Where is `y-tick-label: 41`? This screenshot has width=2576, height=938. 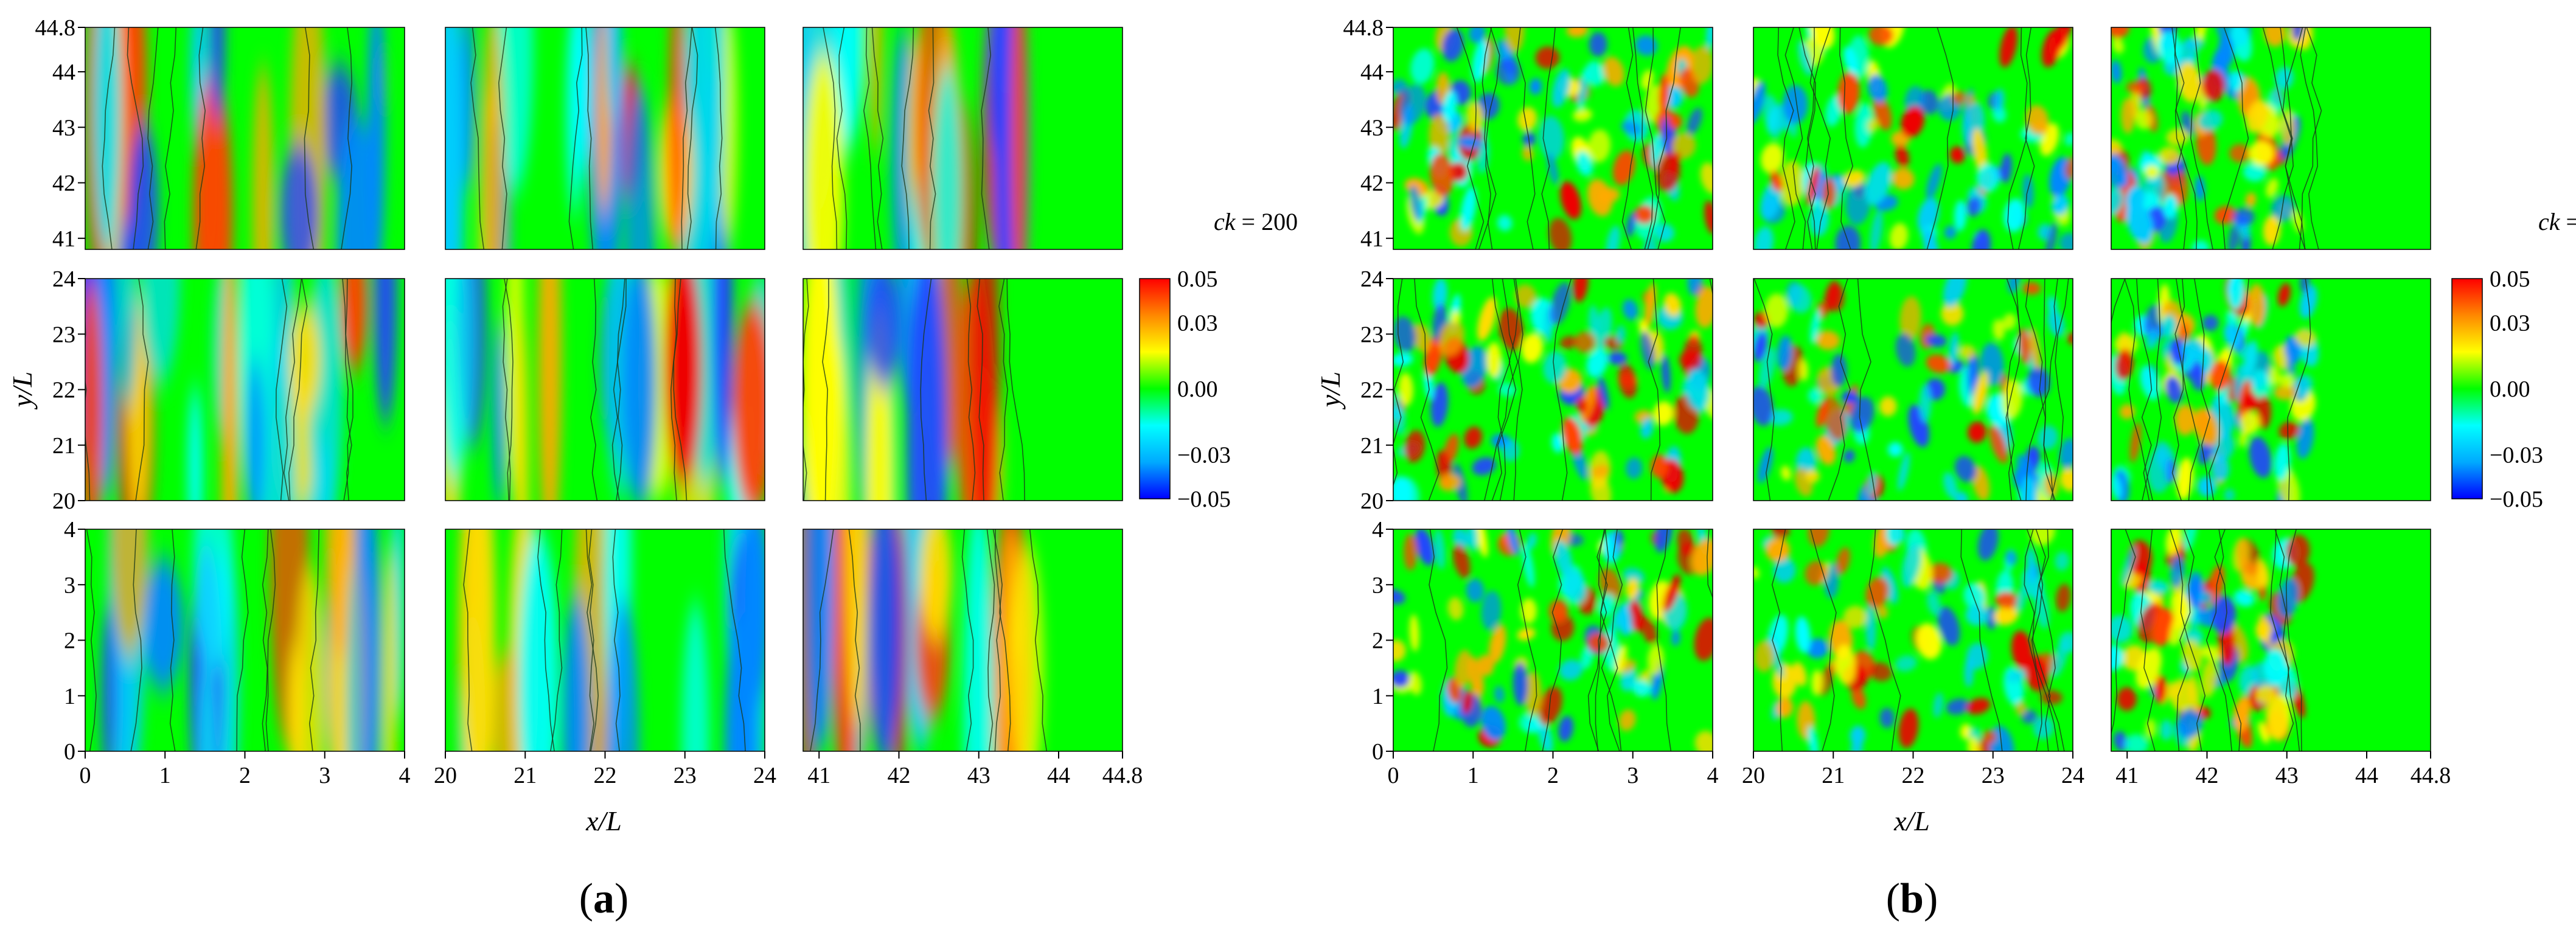 y-tick-label: 41 is located at coordinates (1372, 239).